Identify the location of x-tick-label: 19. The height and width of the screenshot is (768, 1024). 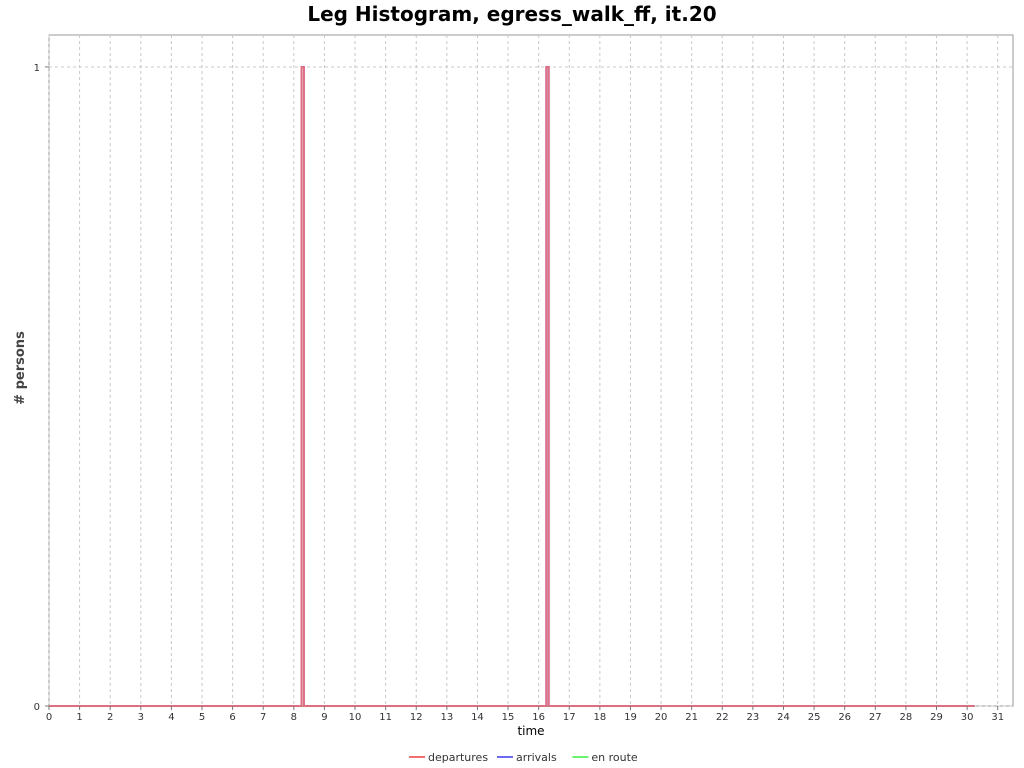
(630, 717).